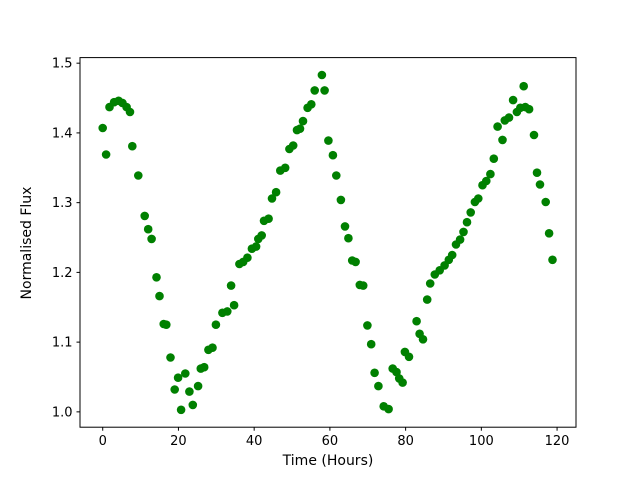 This screenshot has width=640, height=480. I want to click on x-tick-label: 0, so click(103, 441).